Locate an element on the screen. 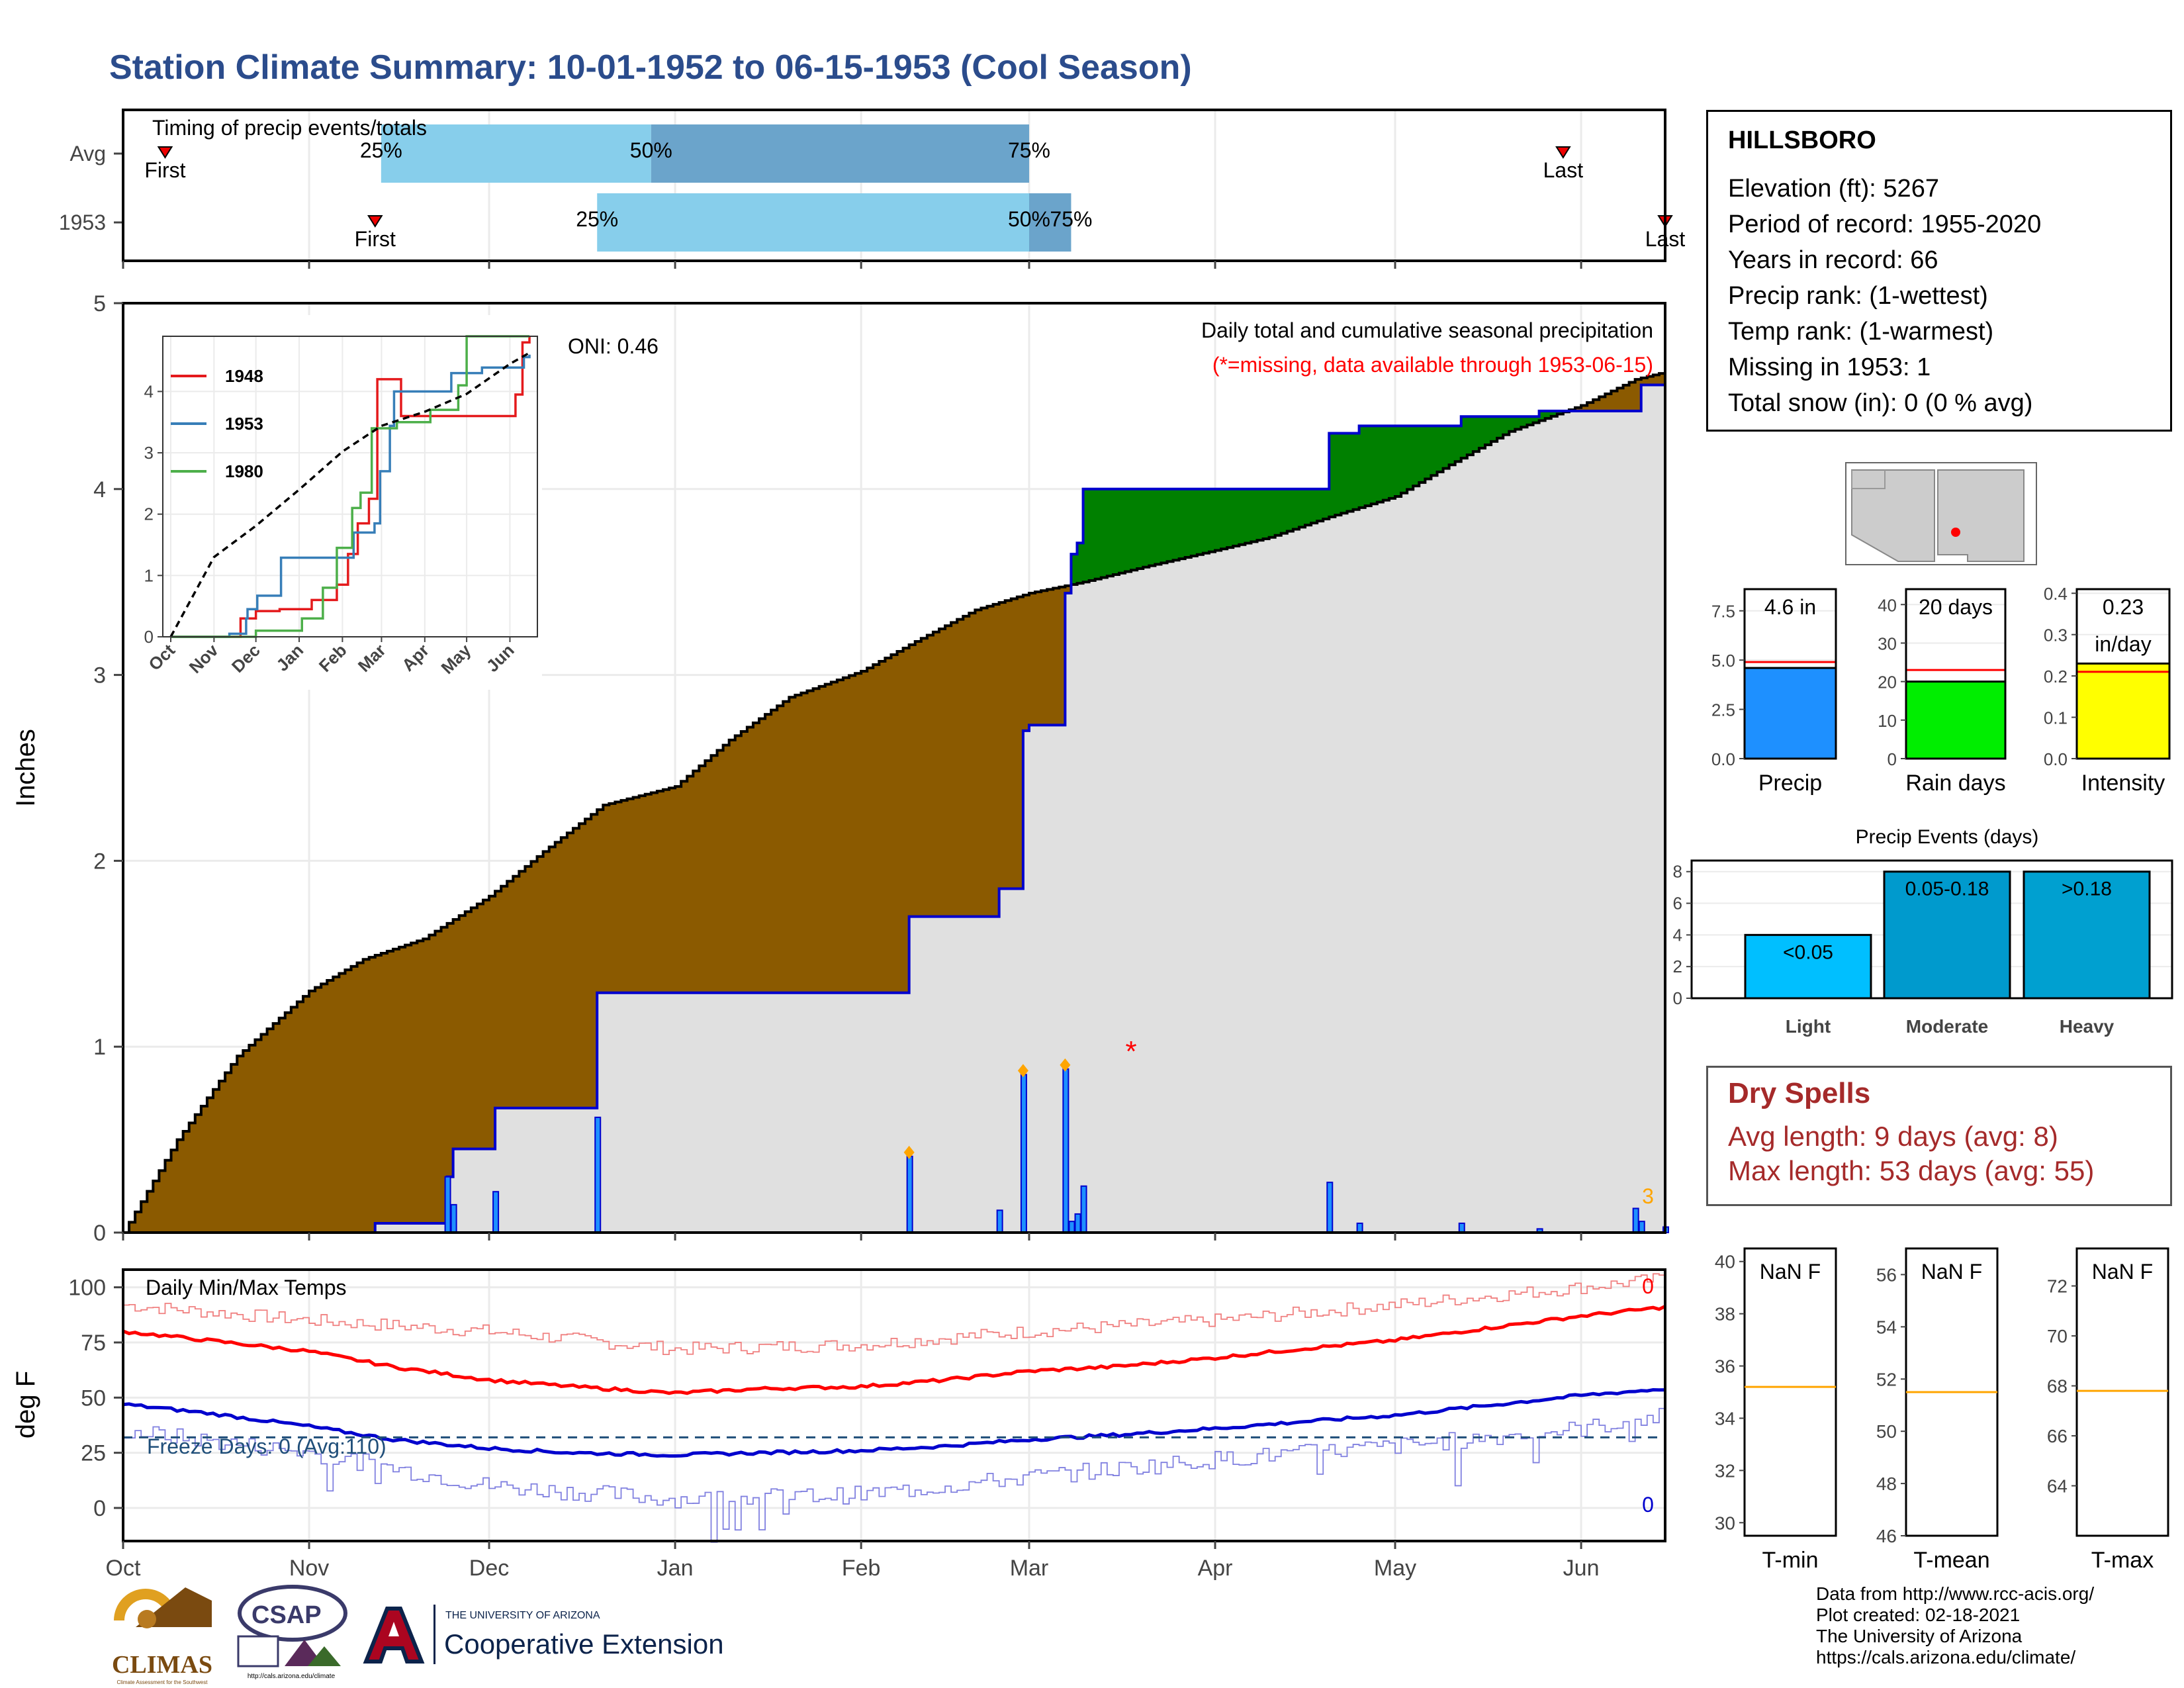  month-tick-label: Oct is located at coordinates (124, 1568).